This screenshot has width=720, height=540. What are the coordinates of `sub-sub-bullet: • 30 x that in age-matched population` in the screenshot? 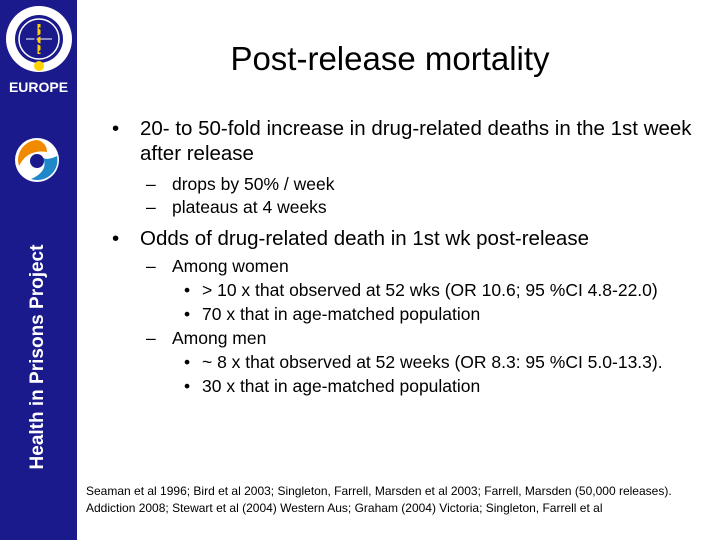 It's located at (332, 386).